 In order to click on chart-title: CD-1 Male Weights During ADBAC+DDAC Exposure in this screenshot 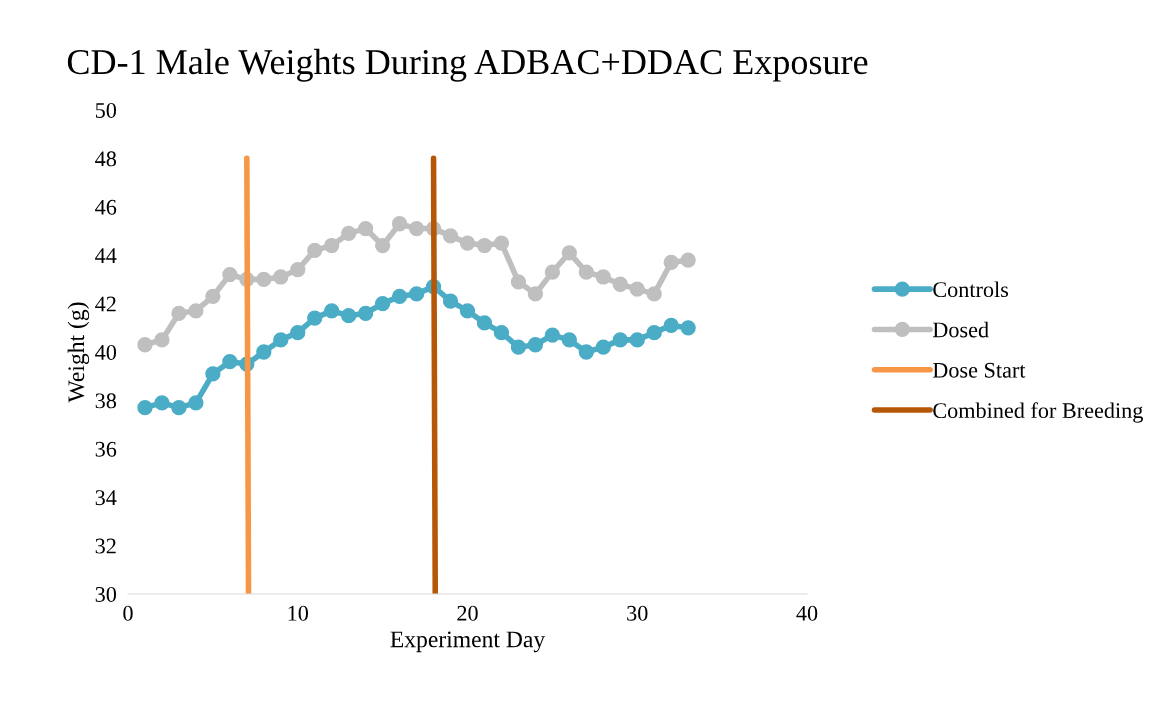, I will do `click(467, 65)`.